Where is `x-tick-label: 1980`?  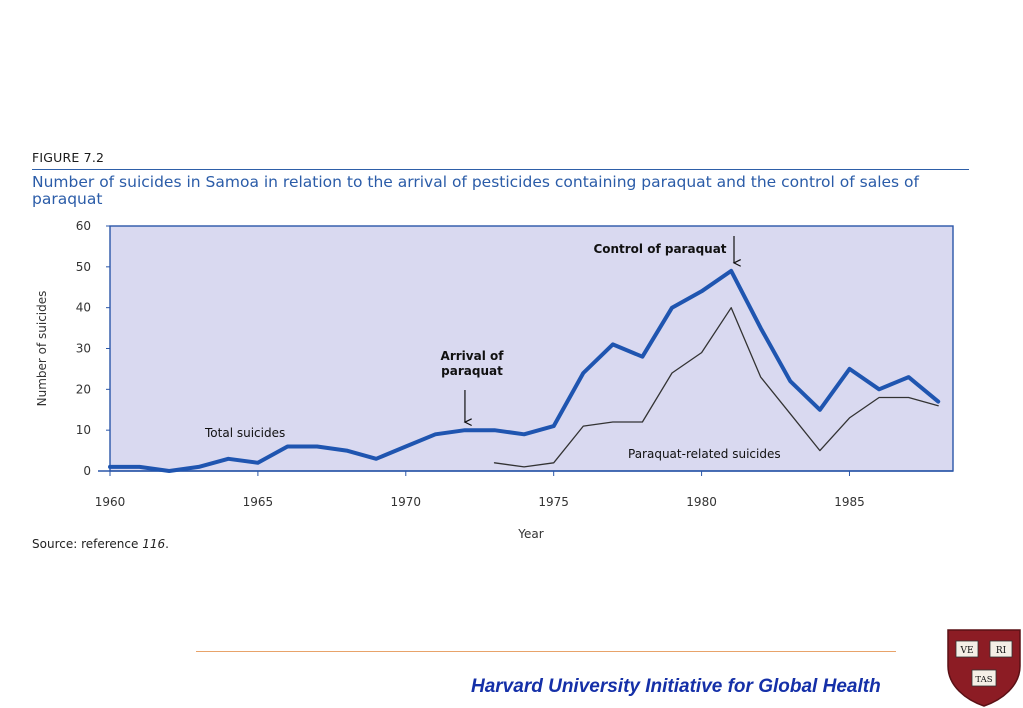
x-tick-label: 1980 is located at coordinates (701, 502).